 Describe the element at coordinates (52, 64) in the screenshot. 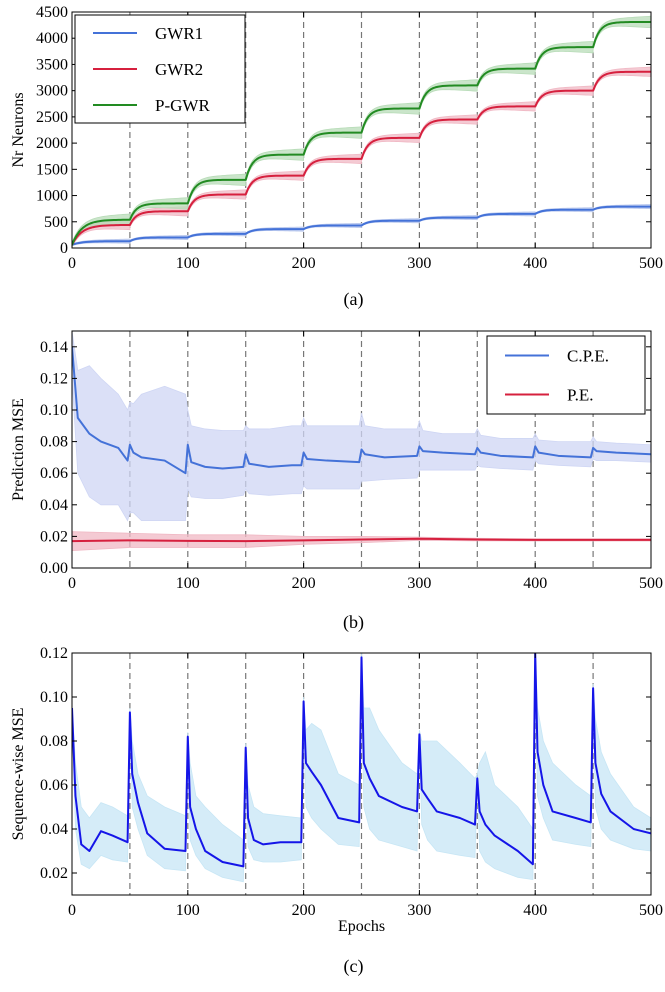

I see `y-tick-label: 3500` at that location.